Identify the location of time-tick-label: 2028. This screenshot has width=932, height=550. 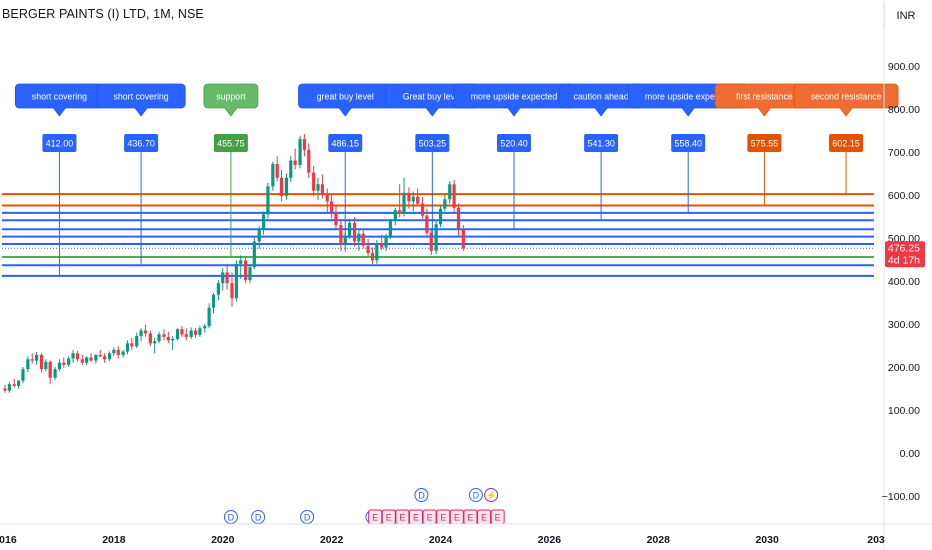
(659, 540).